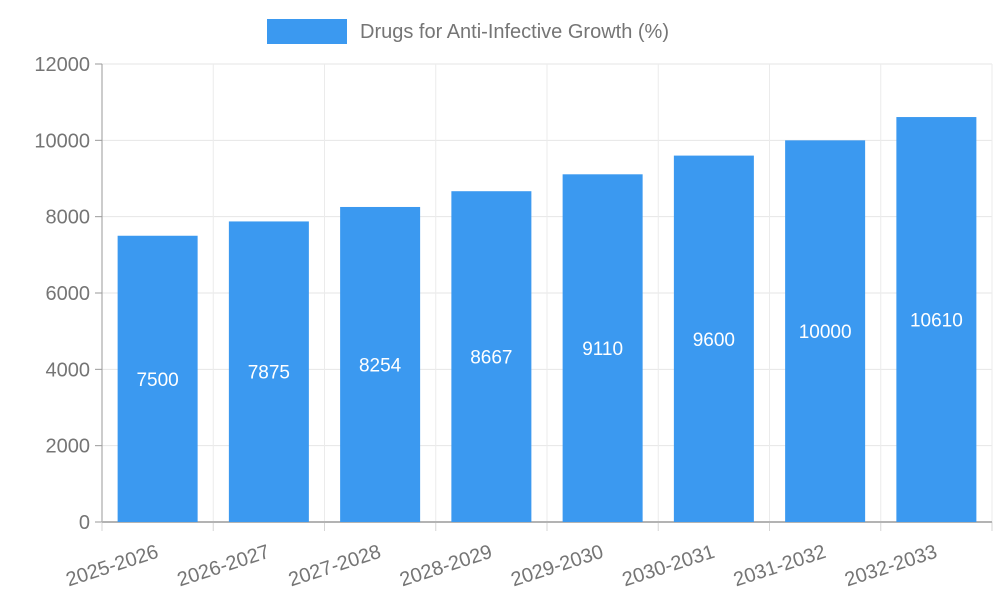 This screenshot has height=600, width=1000. I want to click on legend: Drugs for Anti-Infective Growth (%), so click(468, 31).